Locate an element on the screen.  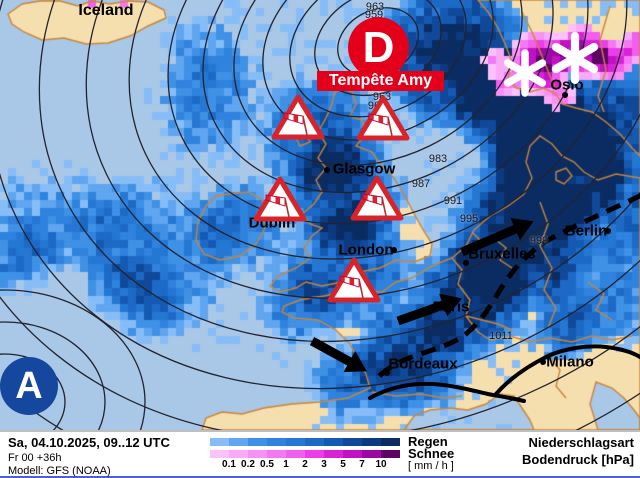
run-text: Fr 00 +36h is located at coordinates (35, 458).